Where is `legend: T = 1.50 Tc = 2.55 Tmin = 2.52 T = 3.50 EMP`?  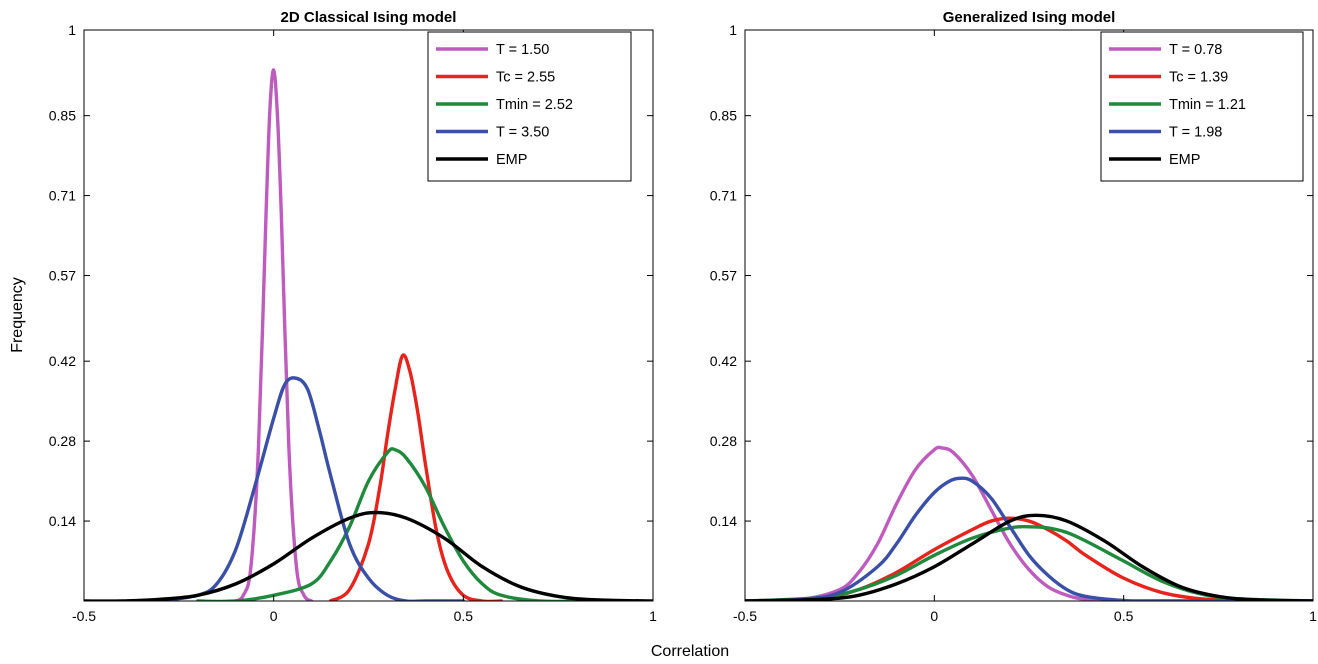 legend: T = 1.50 Tc = 2.55 Tmin = 2.52 T = 3.50 EMP is located at coordinates (529, 106).